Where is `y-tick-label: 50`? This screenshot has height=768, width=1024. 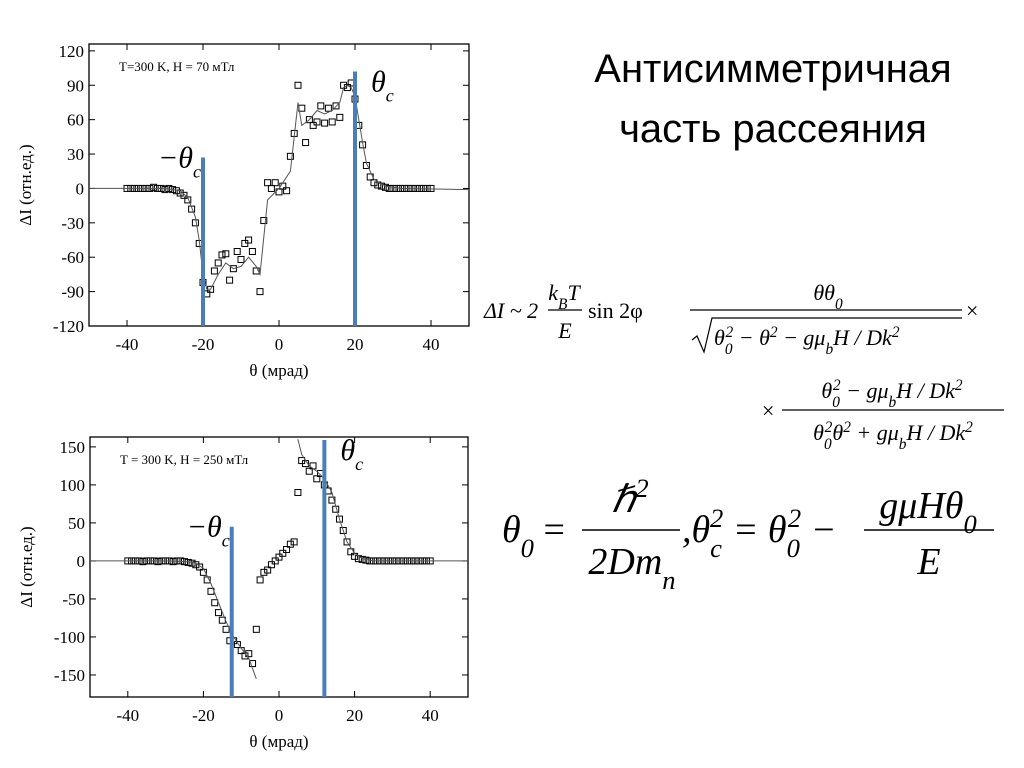 y-tick-label: 50 is located at coordinates (76, 523).